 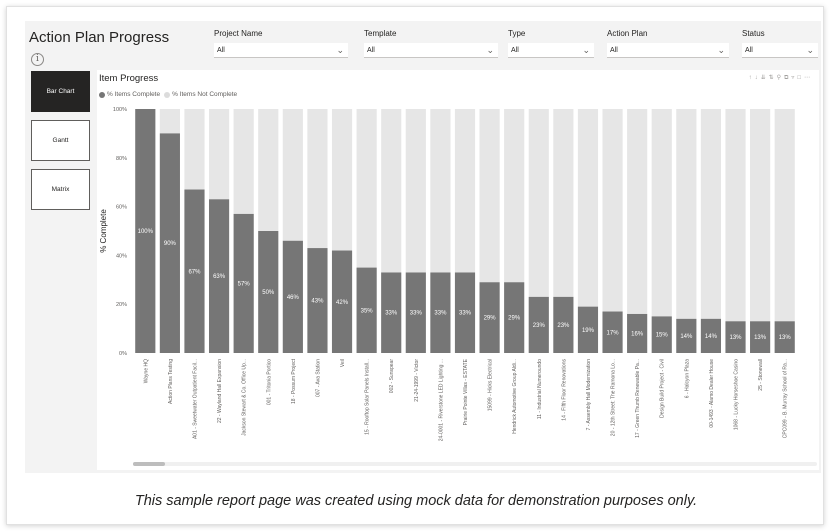 I want to click on slicer-value: All, so click(x=371, y=50).